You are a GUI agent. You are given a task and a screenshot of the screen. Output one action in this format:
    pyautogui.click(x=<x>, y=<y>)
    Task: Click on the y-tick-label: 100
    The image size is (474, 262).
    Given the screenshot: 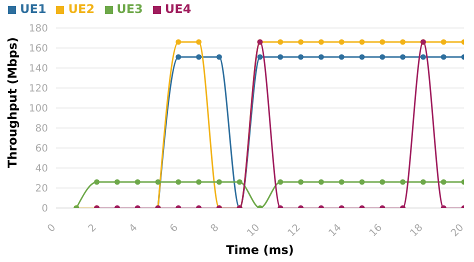 What is the action you would take?
    pyautogui.click(x=38, y=109)
    